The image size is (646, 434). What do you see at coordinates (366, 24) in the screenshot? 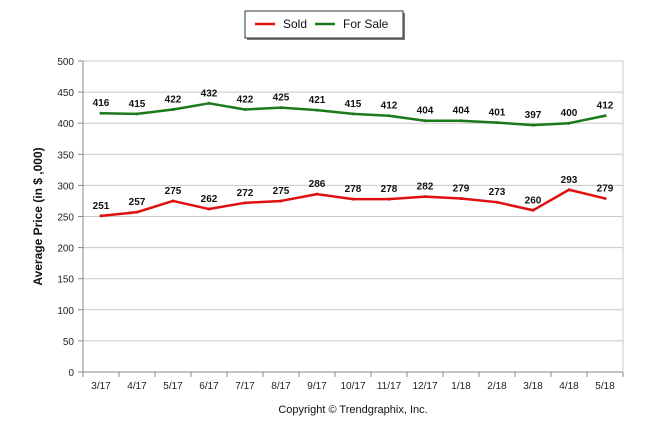
I see `legend-label-for-sale: For Sale` at bounding box center [366, 24].